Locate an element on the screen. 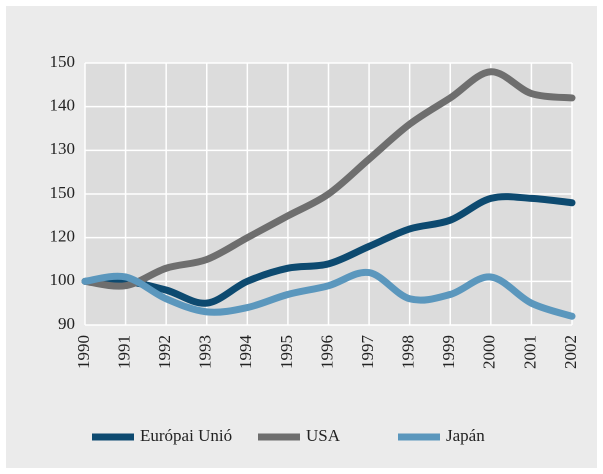  legend-label: Európai Unió is located at coordinates (186, 435).